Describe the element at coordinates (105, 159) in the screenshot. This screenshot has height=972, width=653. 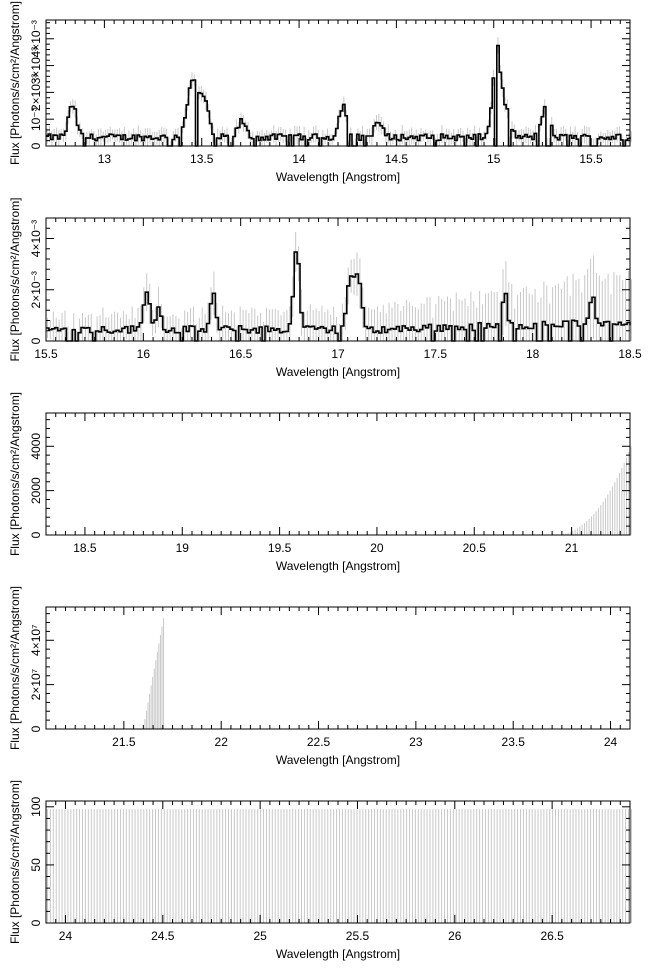
I see `x-tick-label: 13` at that location.